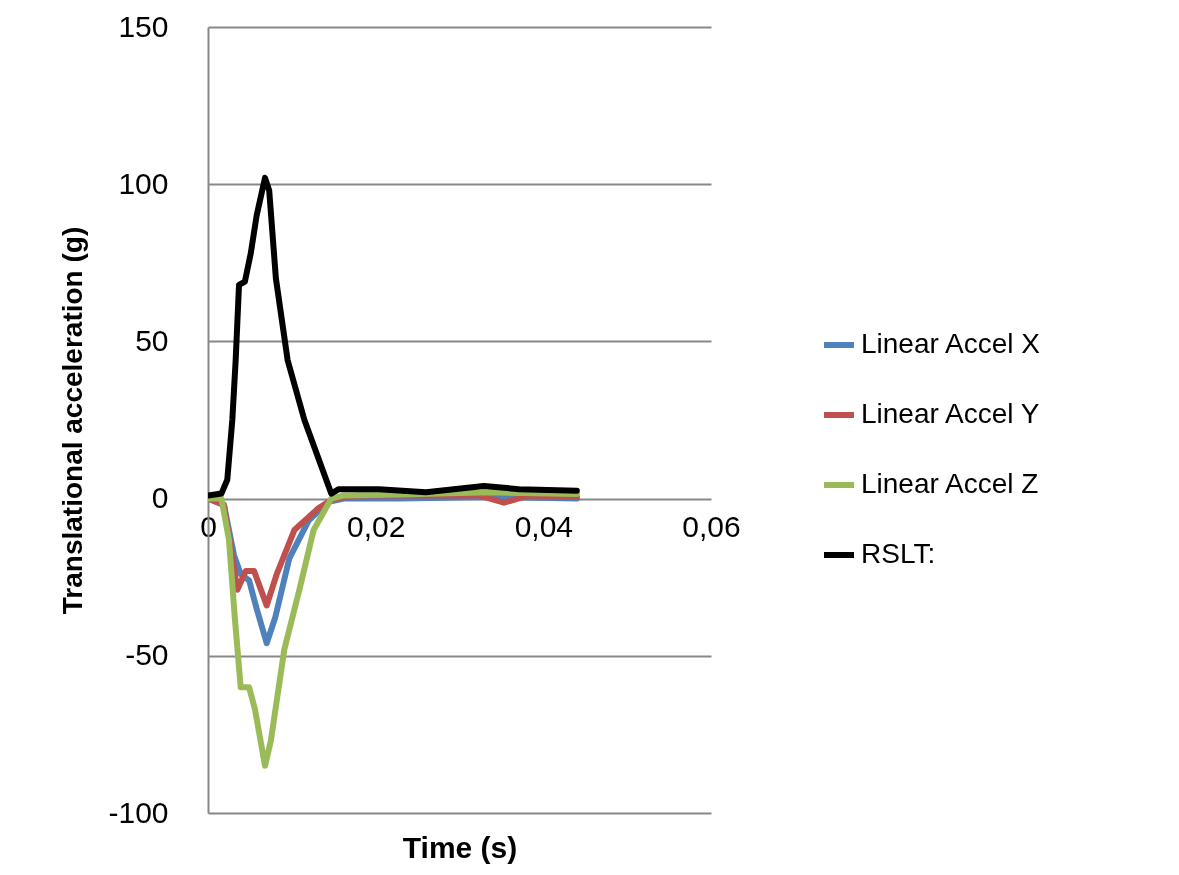  What do you see at coordinates (208, 527) in the screenshot?
I see `x-tick-label: 0` at bounding box center [208, 527].